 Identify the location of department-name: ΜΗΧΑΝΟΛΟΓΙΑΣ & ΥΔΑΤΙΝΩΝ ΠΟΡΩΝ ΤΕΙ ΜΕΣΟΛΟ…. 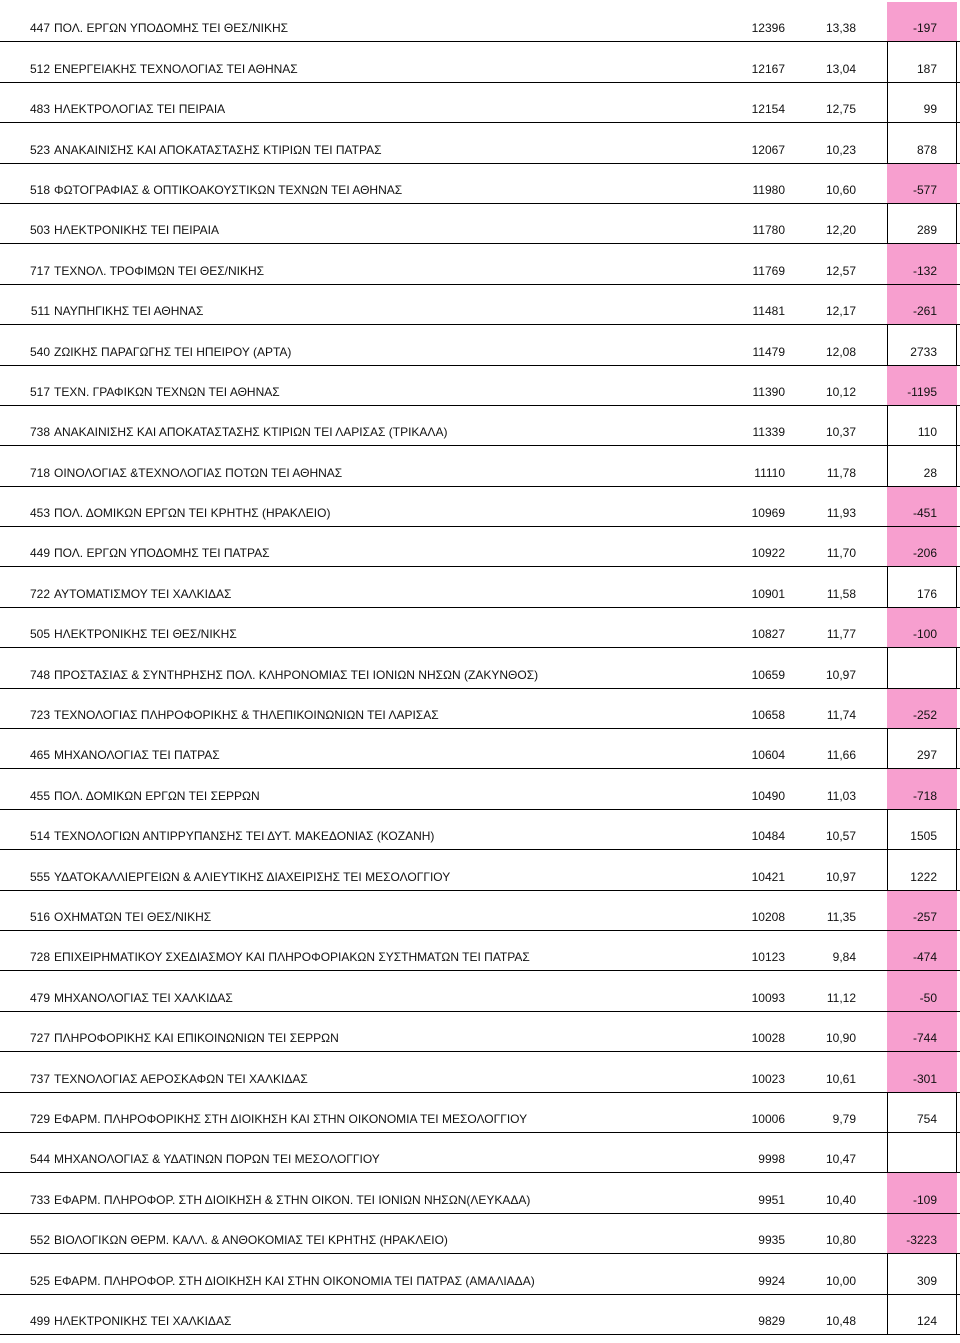
(217, 1159).